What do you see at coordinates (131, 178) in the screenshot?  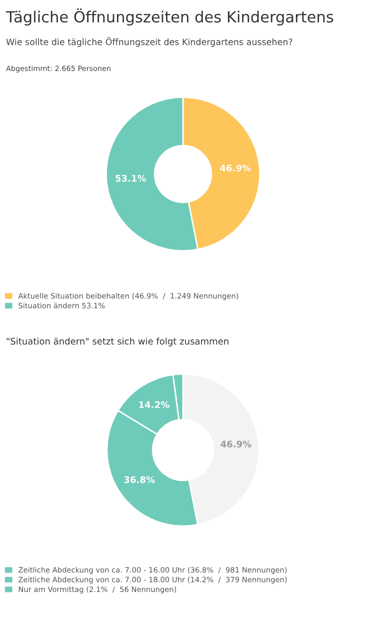 I see `data-label: 53.1%` at bounding box center [131, 178].